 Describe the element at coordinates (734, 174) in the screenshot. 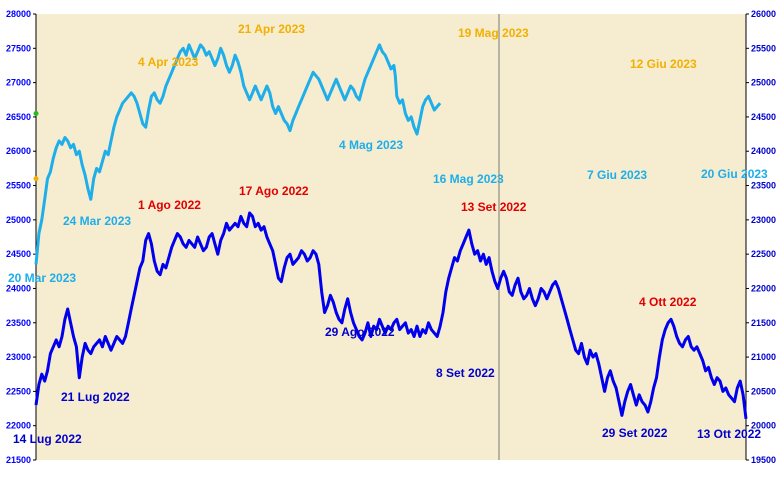

I see `annotation-label: 20 Giu 2023` at that location.